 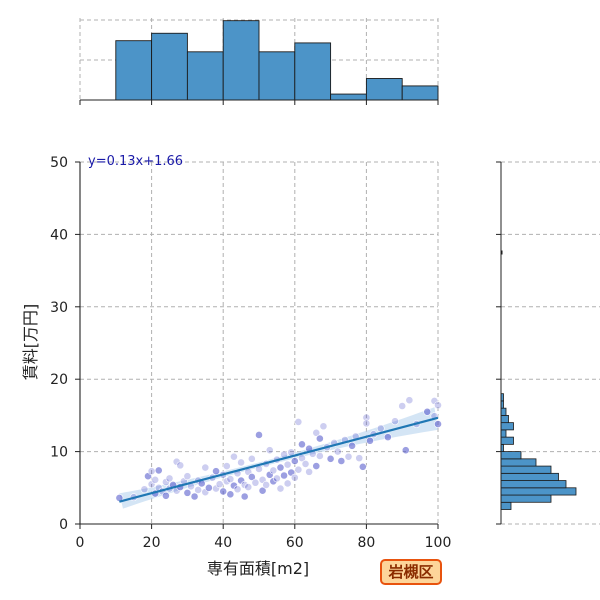 I want to click on y-tick-label: 30, so click(x=59, y=308).